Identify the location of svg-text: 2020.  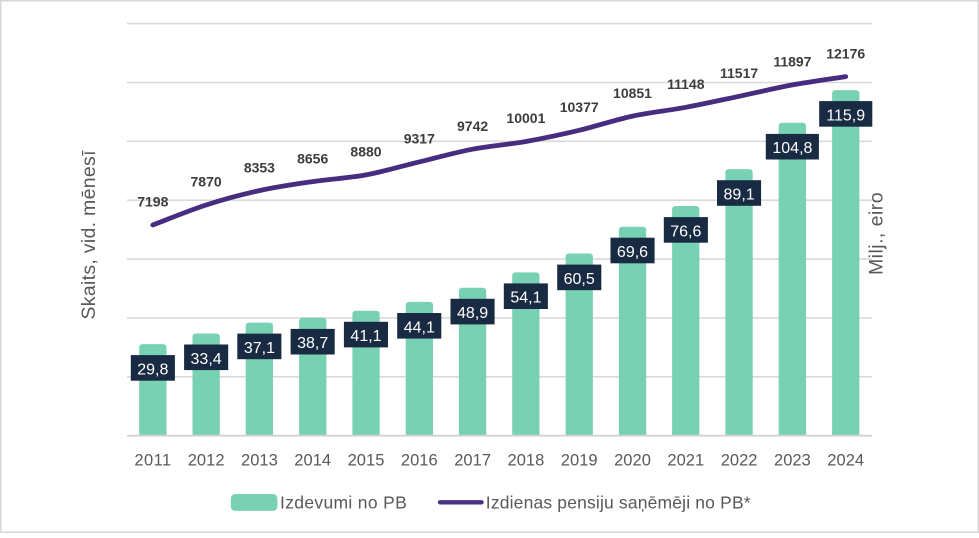
(632, 461).